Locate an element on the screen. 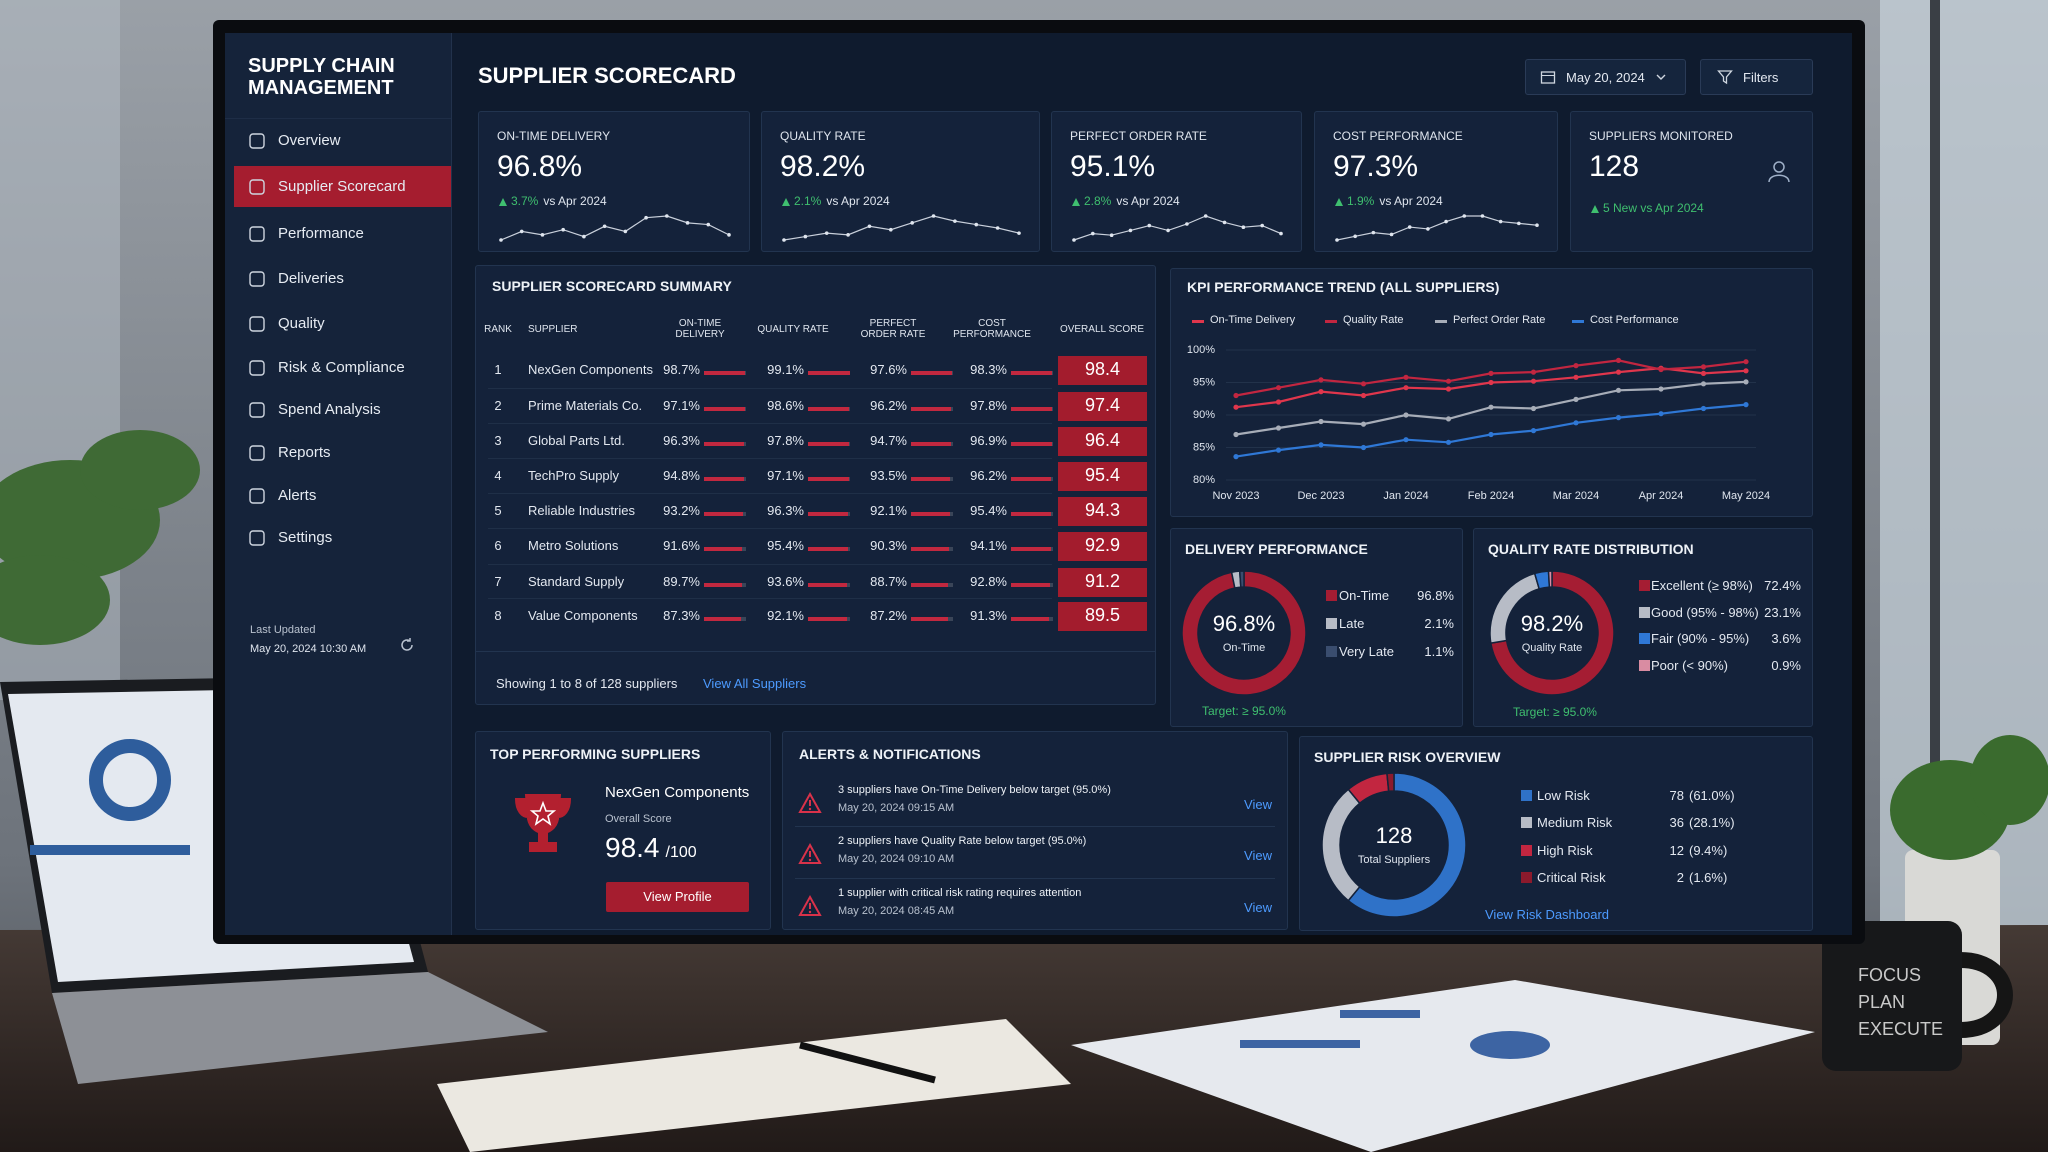 The image size is (2048, 1152). trophy is located at coordinates (543, 823).